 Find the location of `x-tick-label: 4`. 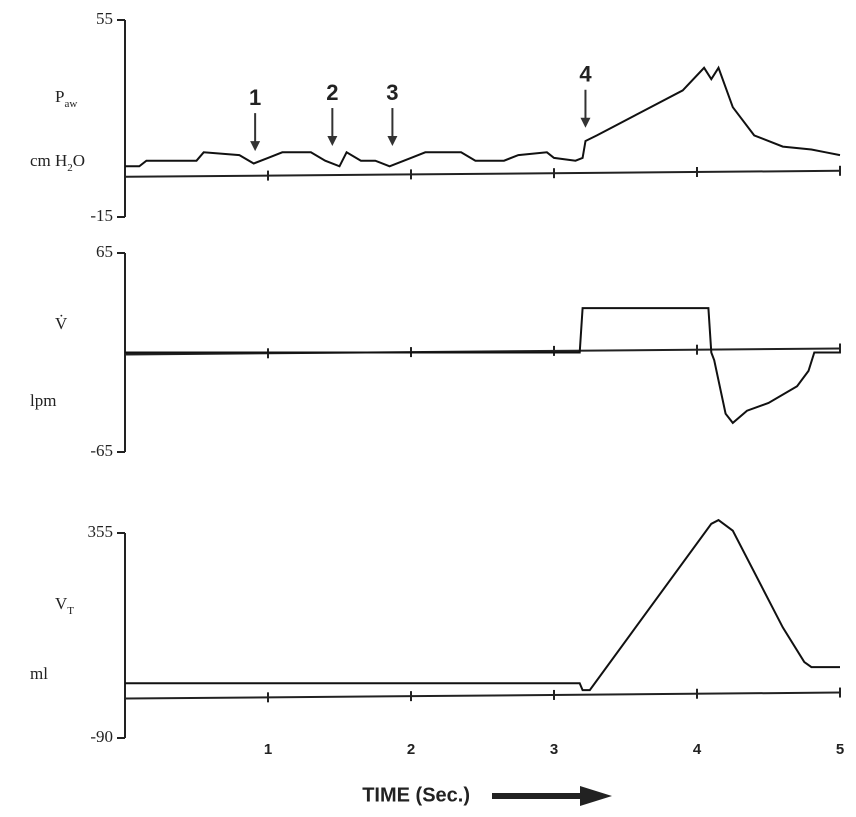

x-tick-label: 4 is located at coordinates (697, 749).